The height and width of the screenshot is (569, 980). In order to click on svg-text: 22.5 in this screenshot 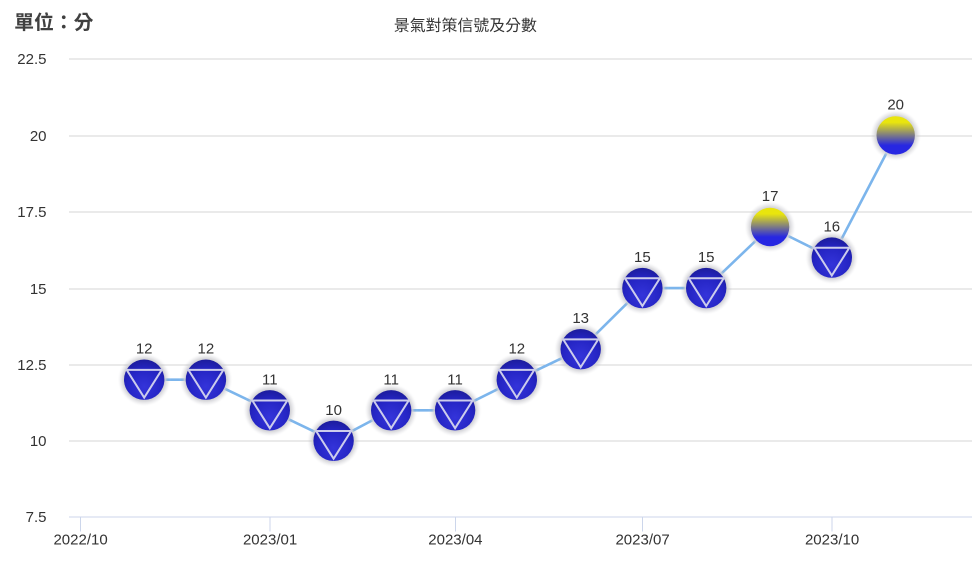, I will do `click(31, 59)`.